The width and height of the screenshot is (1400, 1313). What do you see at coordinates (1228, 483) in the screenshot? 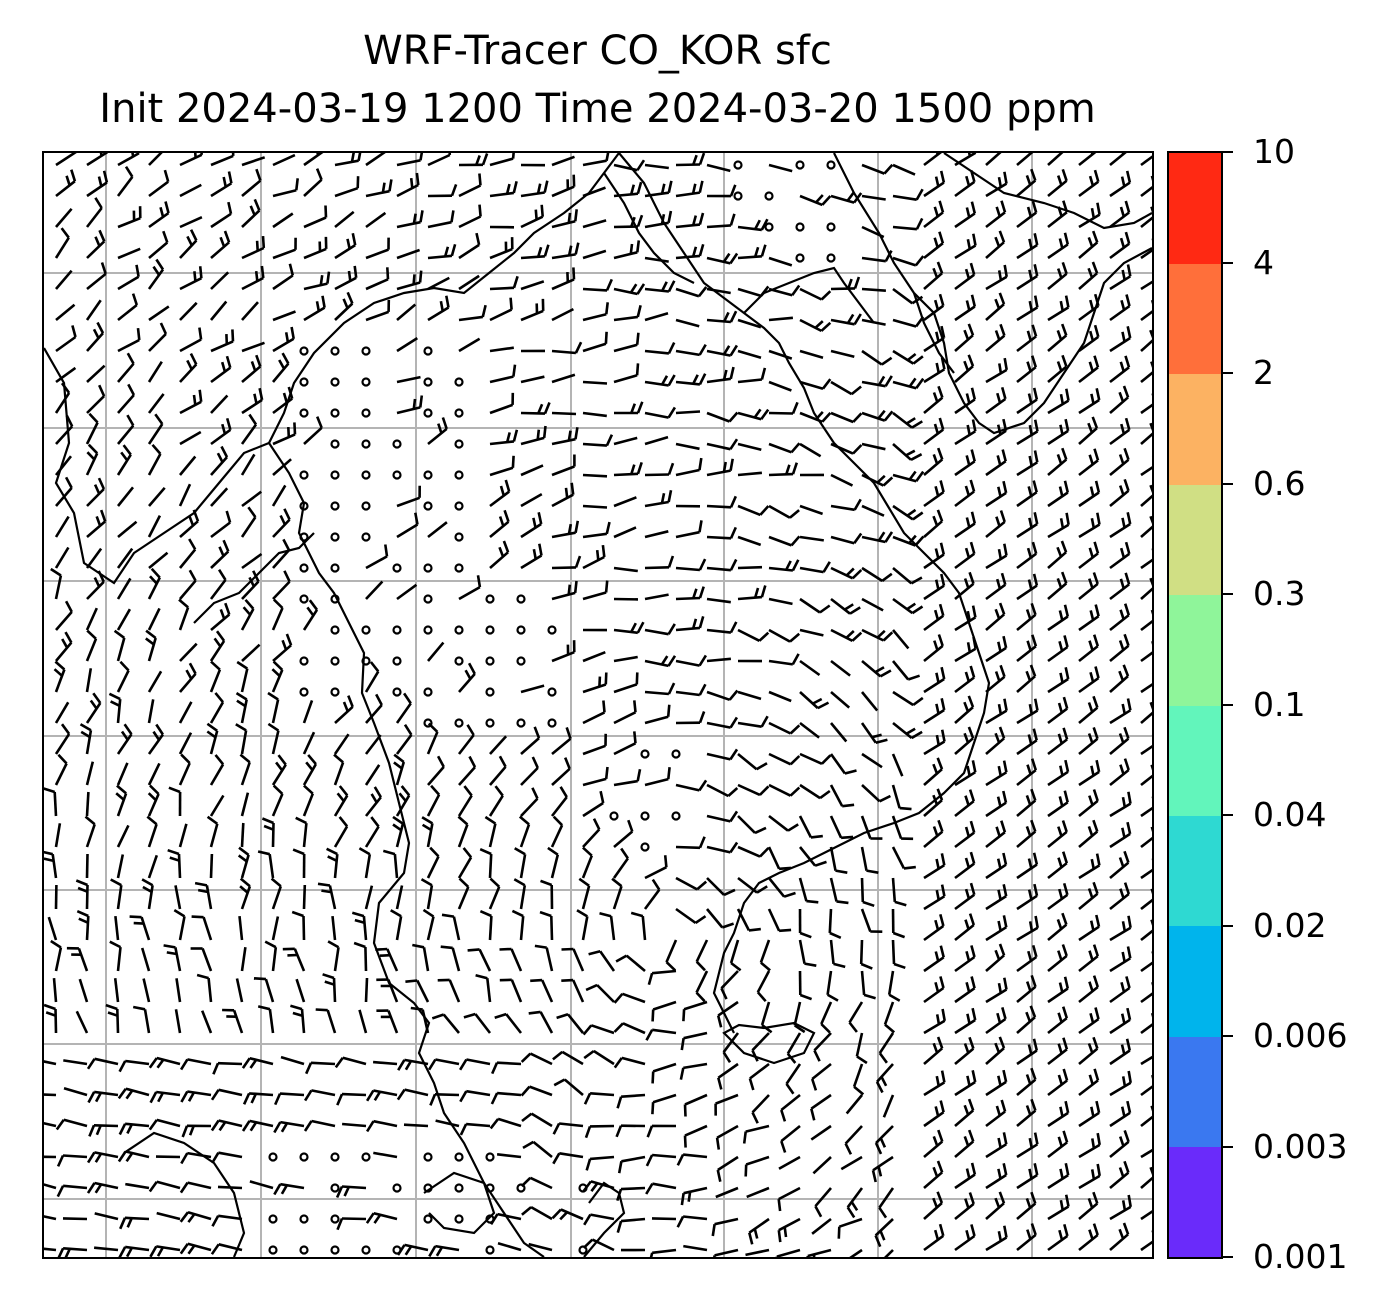
I see `colorbar-tick` at bounding box center [1228, 483].